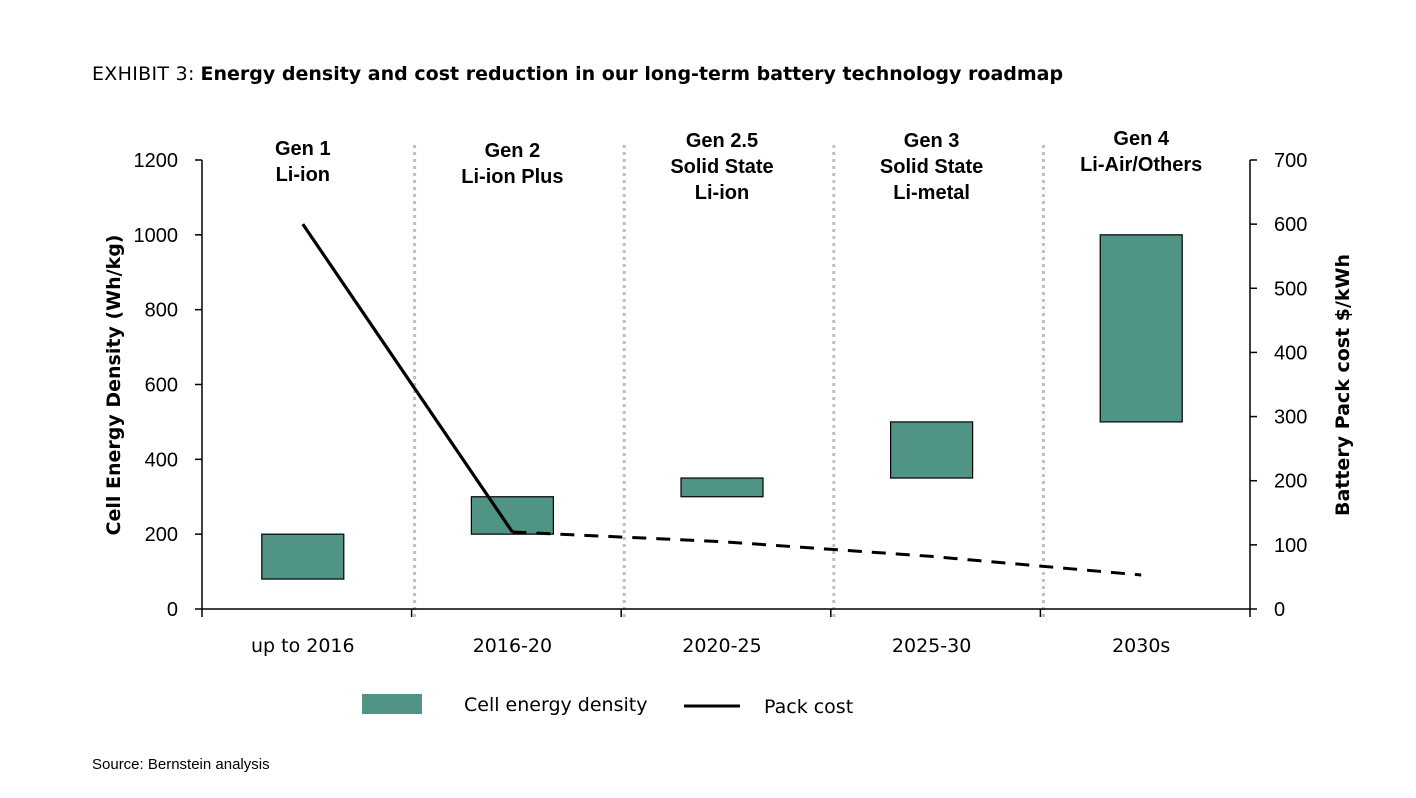  I want to click on pack-cost-line-dashed, so click(827, 553).